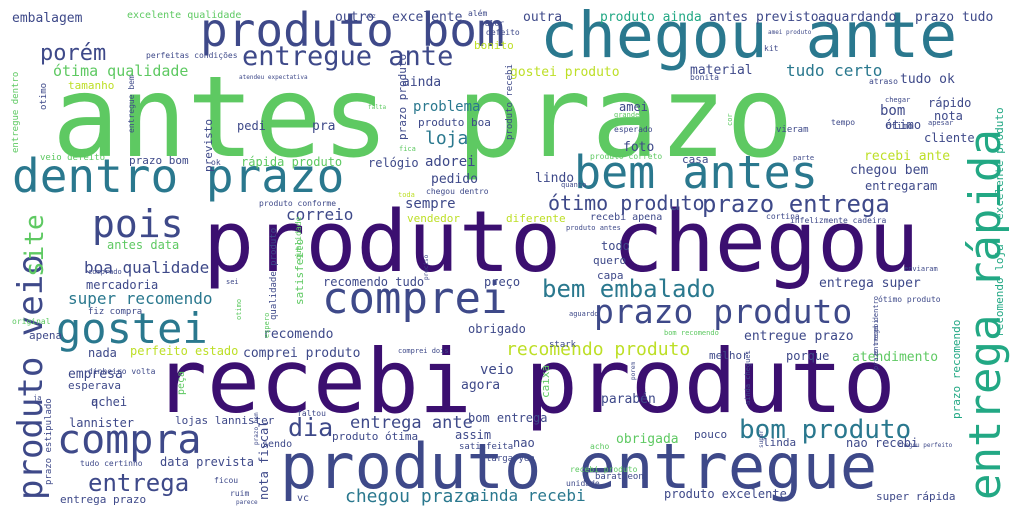 The height and width of the screenshot is (519, 1019). Describe the element at coordinates (298, 238) in the screenshot. I see `word: qualidade` at that location.